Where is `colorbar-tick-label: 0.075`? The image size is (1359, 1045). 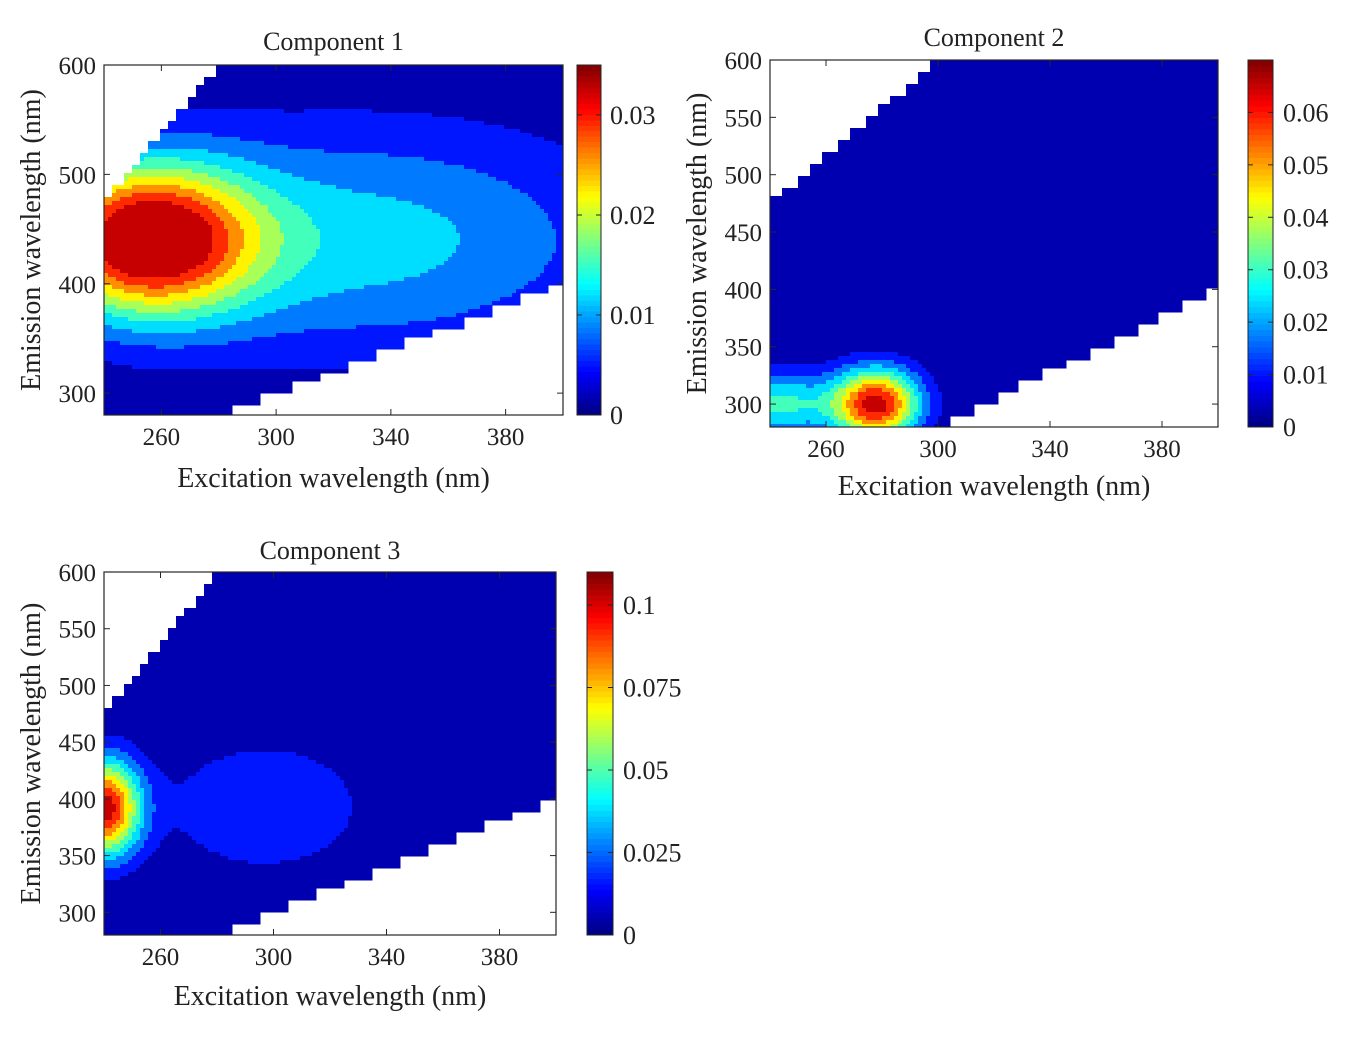
colorbar-tick-label: 0.075 is located at coordinates (652, 688).